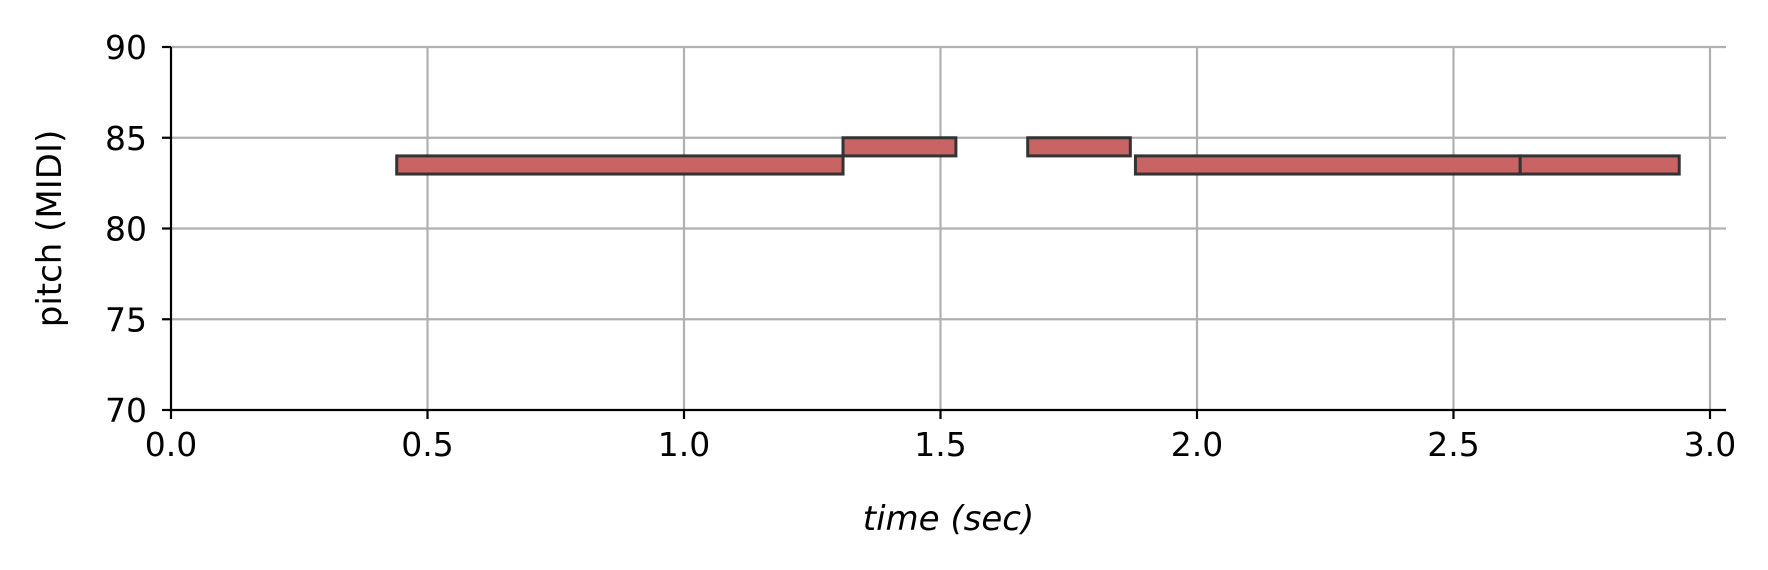  I want to click on x-tick-label: 2.0, so click(1197, 444).